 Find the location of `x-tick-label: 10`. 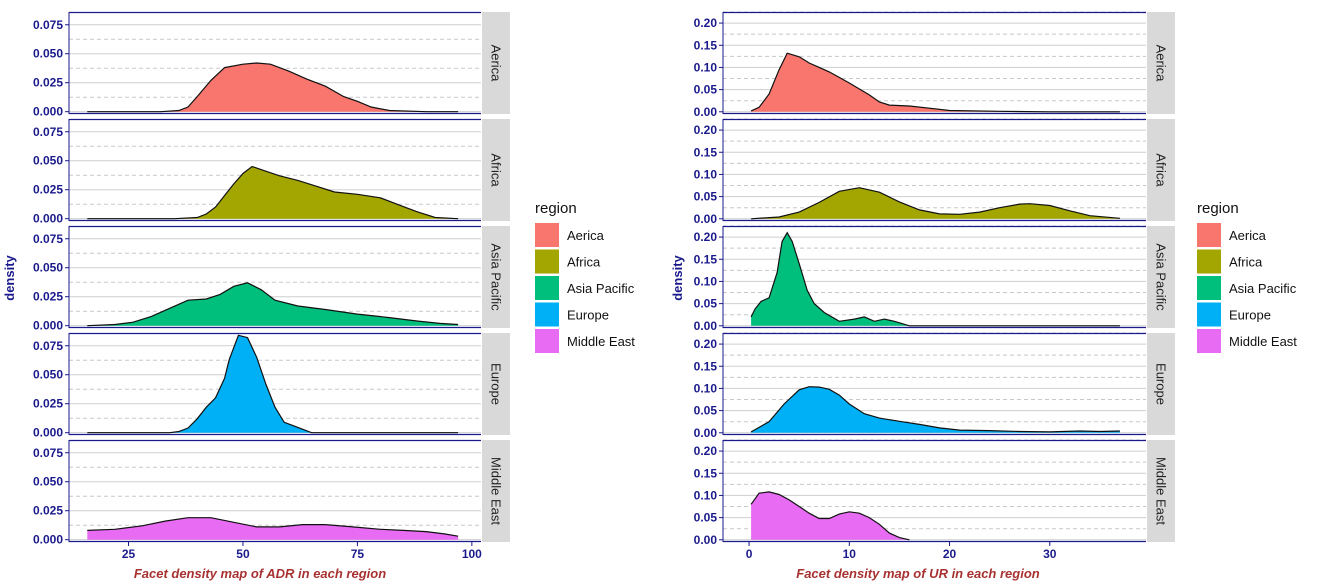

x-tick-label: 10 is located at coordinates (850, 554).